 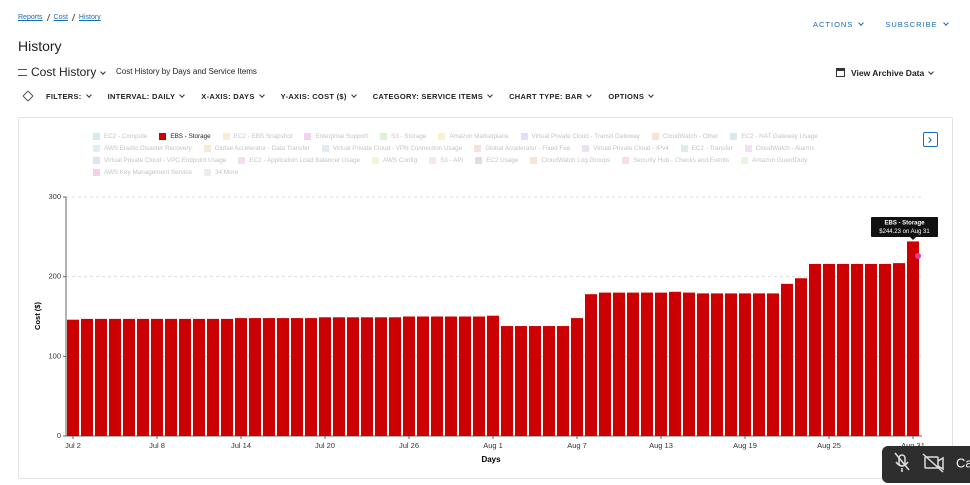 I want to click on legend-item: Amazon GuardDuty, so click(x=774, y=160).